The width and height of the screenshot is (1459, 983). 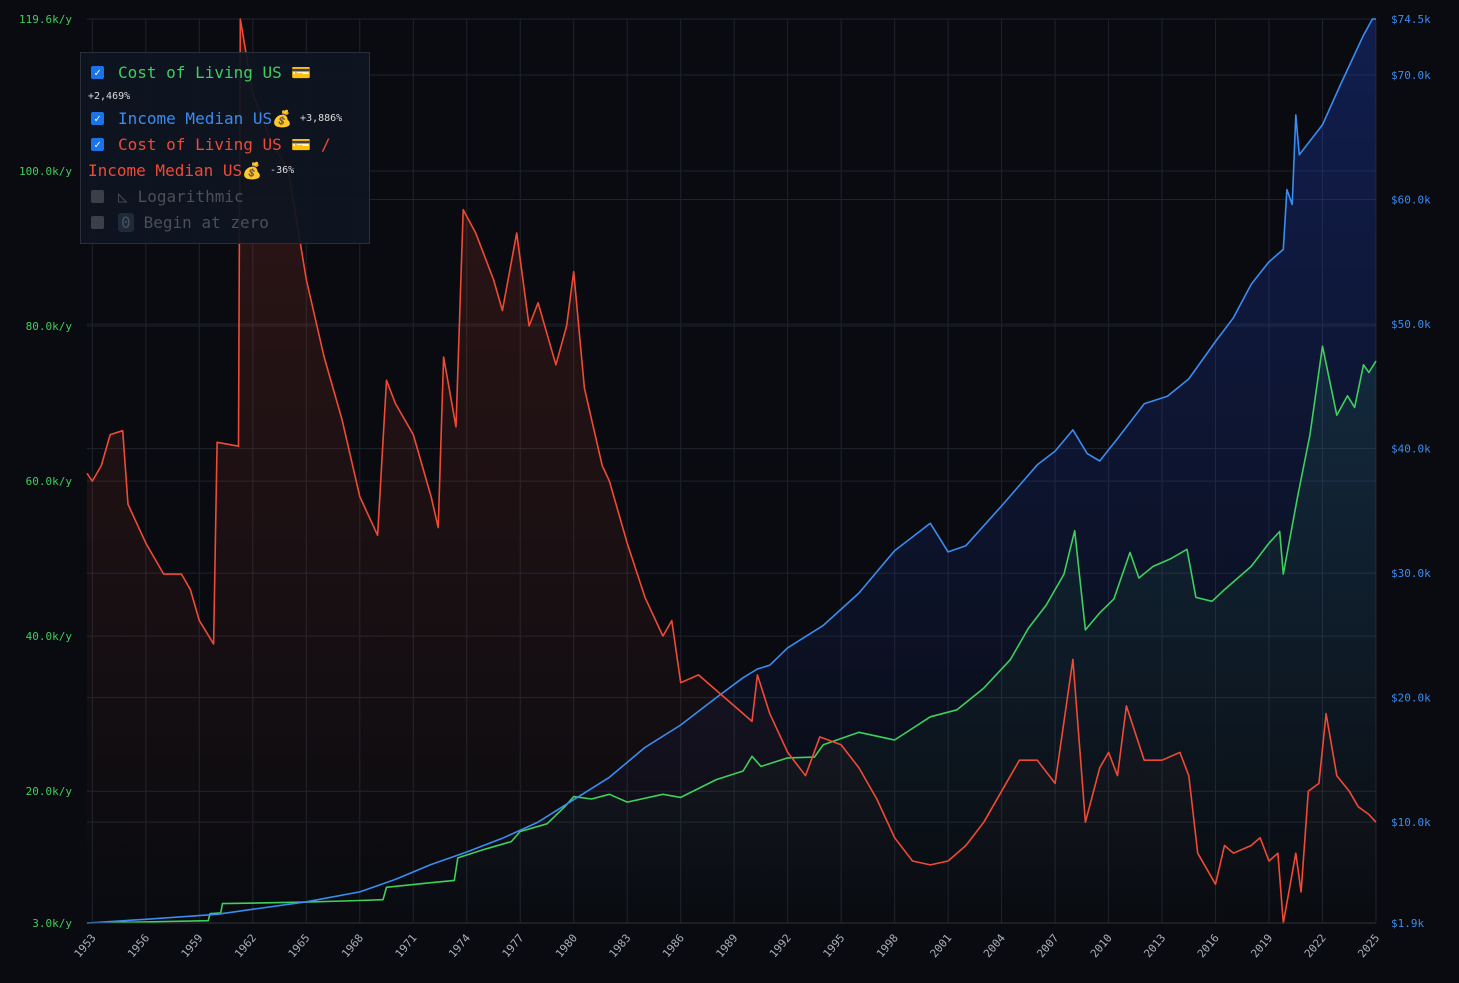 What do you see at coordinates (109, 96) in the screenshot?
I see `legend-change: +2,469%` at bounding box center [109, 96].